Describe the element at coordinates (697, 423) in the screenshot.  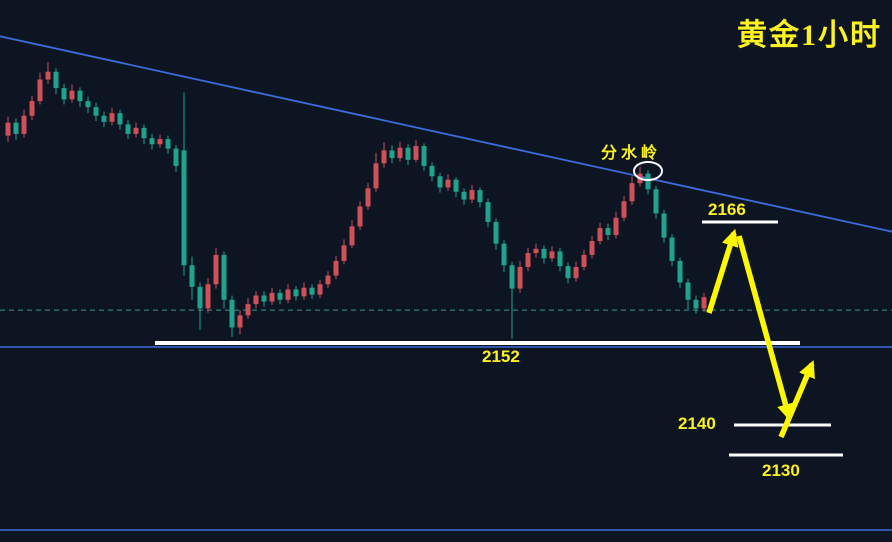
I see `level-label-2140: 2140` at that location.